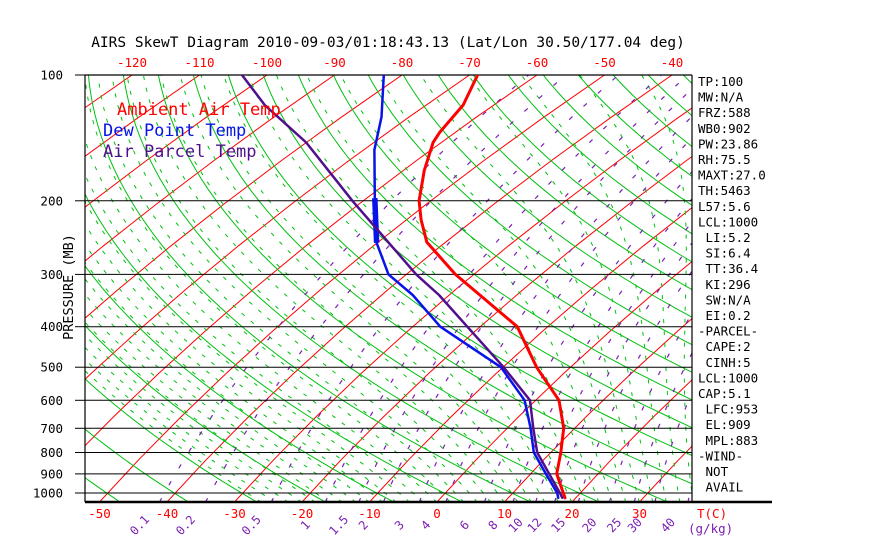 Image resolution: width=870 pixels, height=560 pixels. What do you see at coordinates (720, 81) in the screenshot?
I see `stat-line: TP:100` at bounding box center [720, 81].